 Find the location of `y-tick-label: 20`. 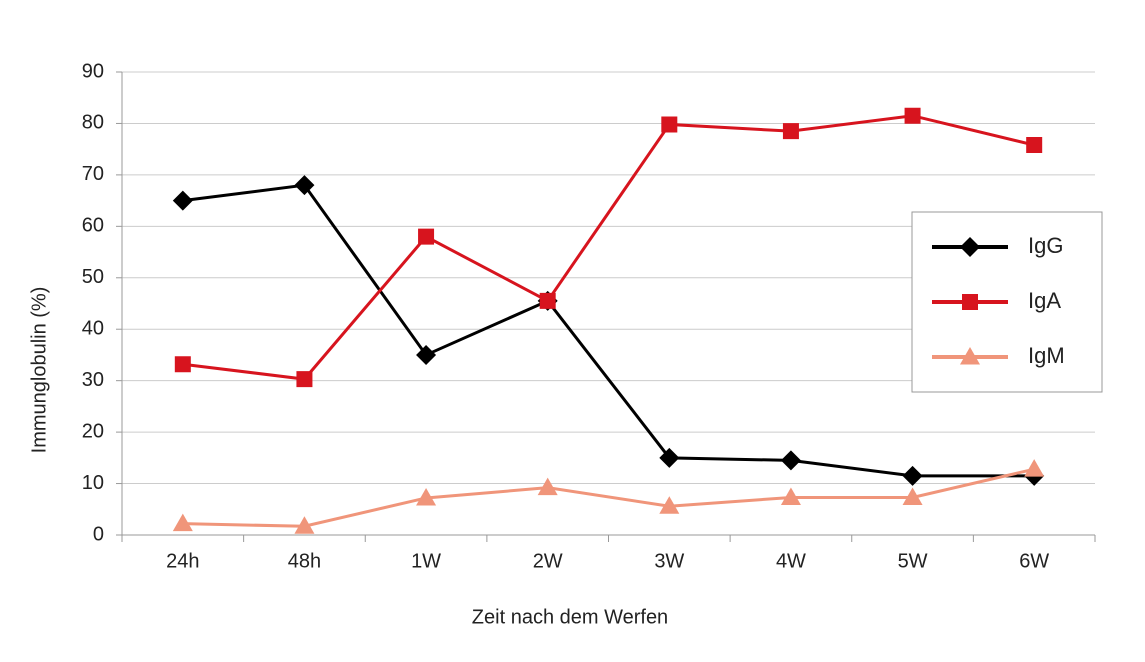

y-tick-label: 20 is located at coordinates (93, 431).